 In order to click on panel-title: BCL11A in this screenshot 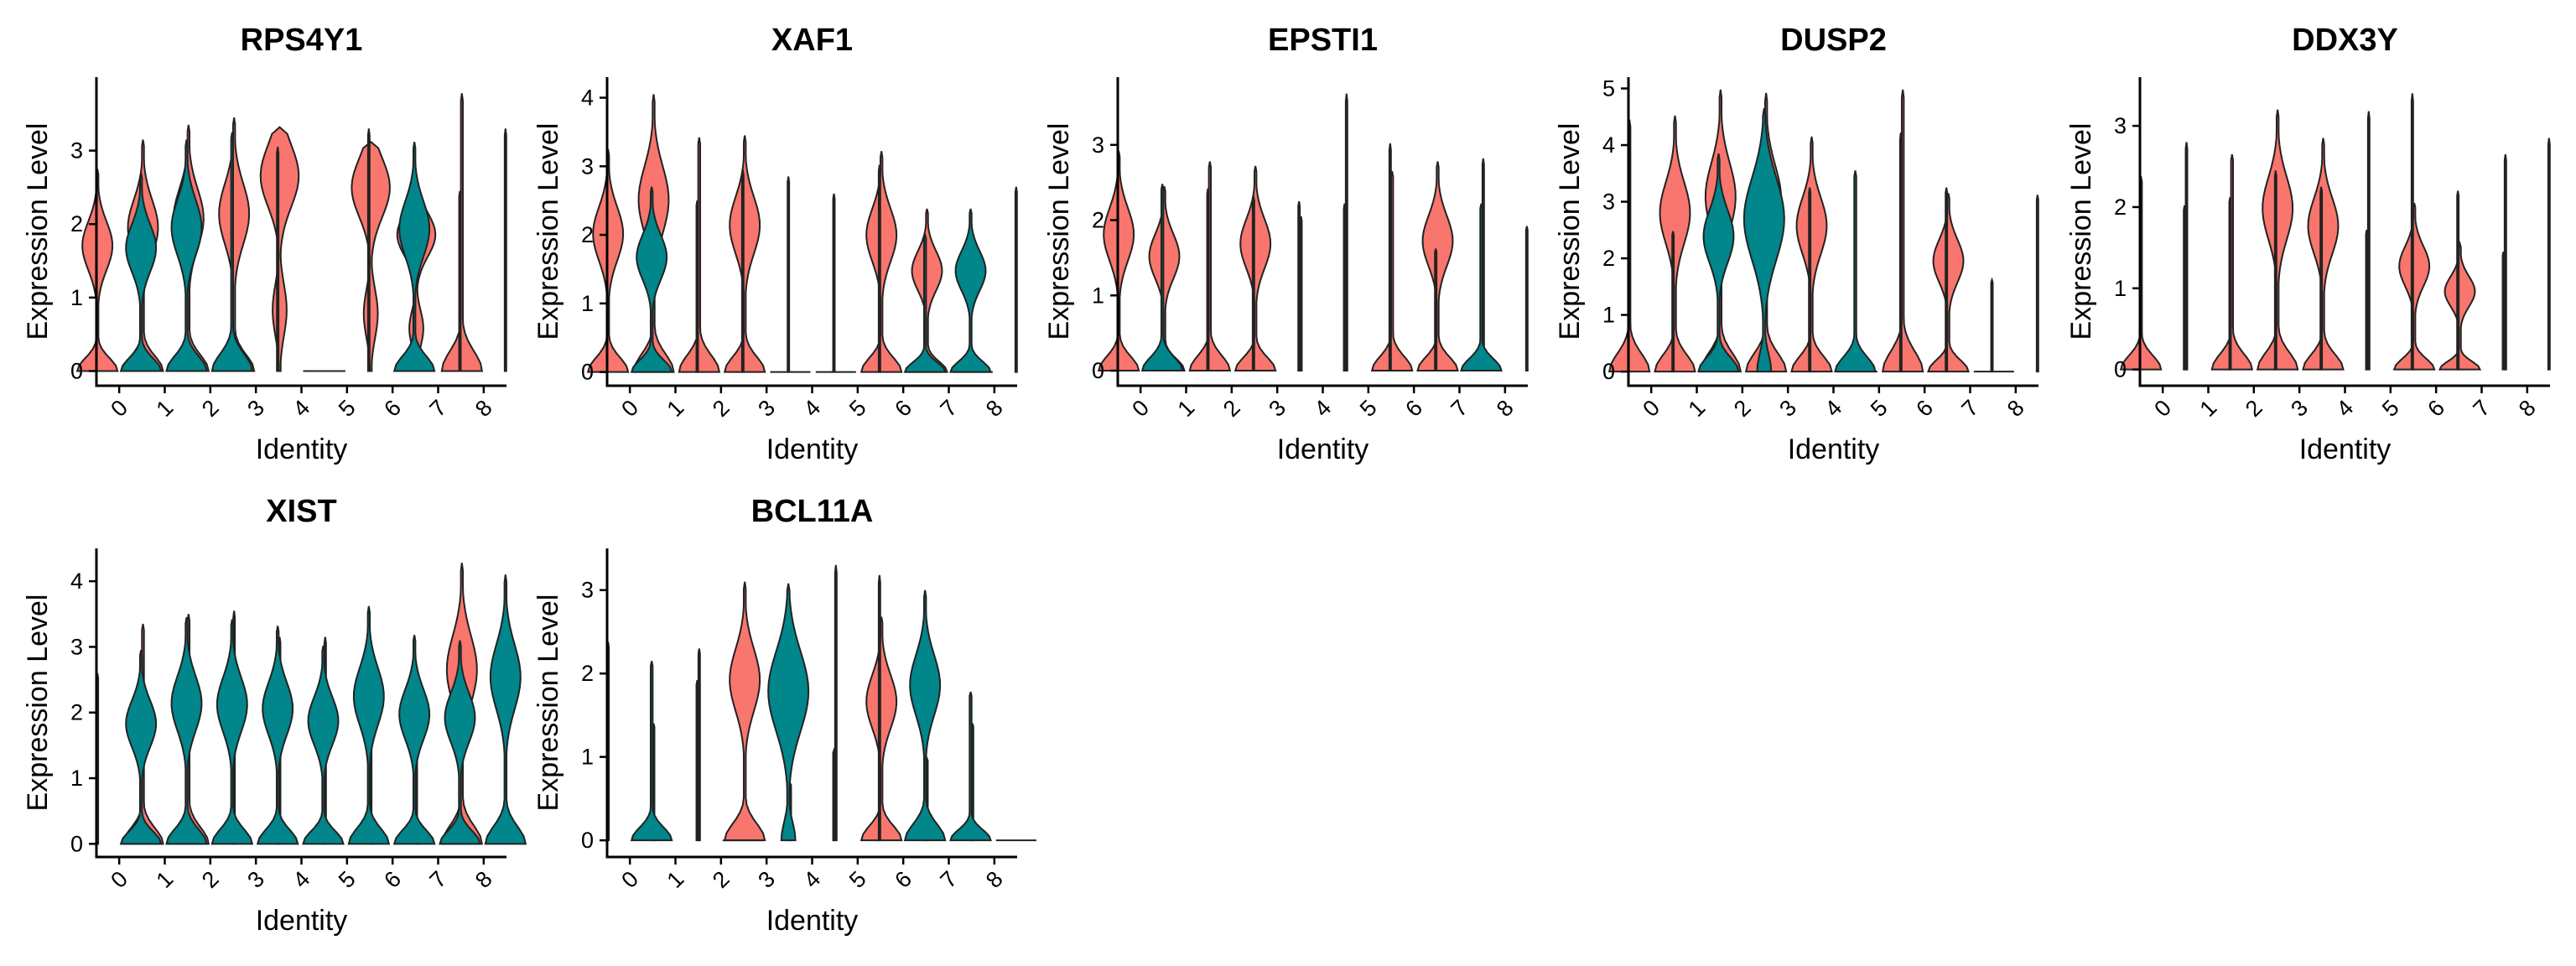, I will do `click(812, 511)`.